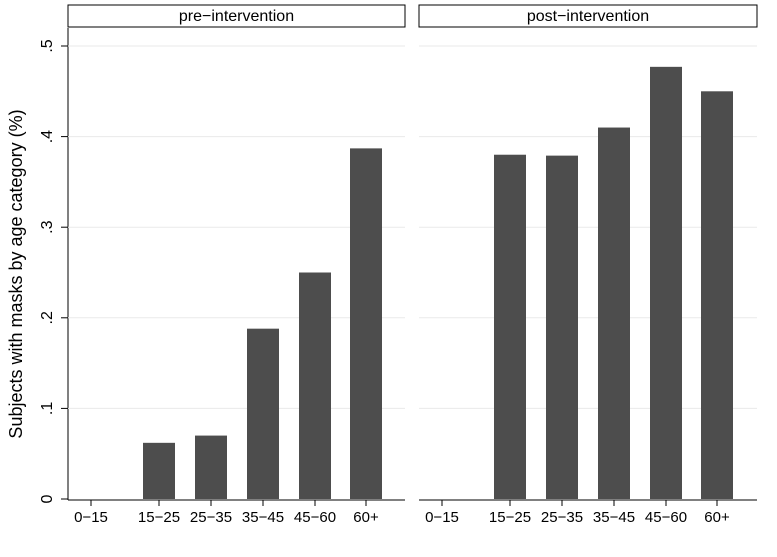  I want to click on y-tick-label: .2, so click(47, 317).